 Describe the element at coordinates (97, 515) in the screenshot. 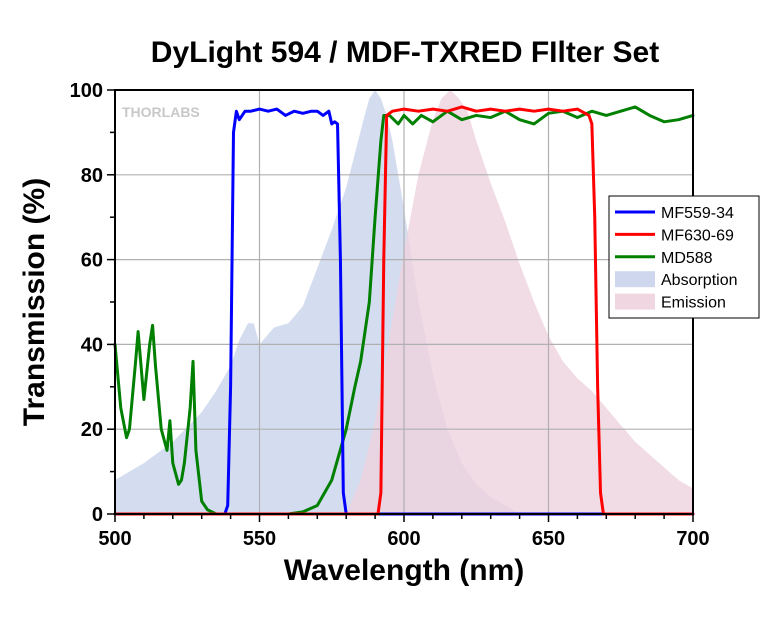

I see `y-tick-label: 0` at that location.